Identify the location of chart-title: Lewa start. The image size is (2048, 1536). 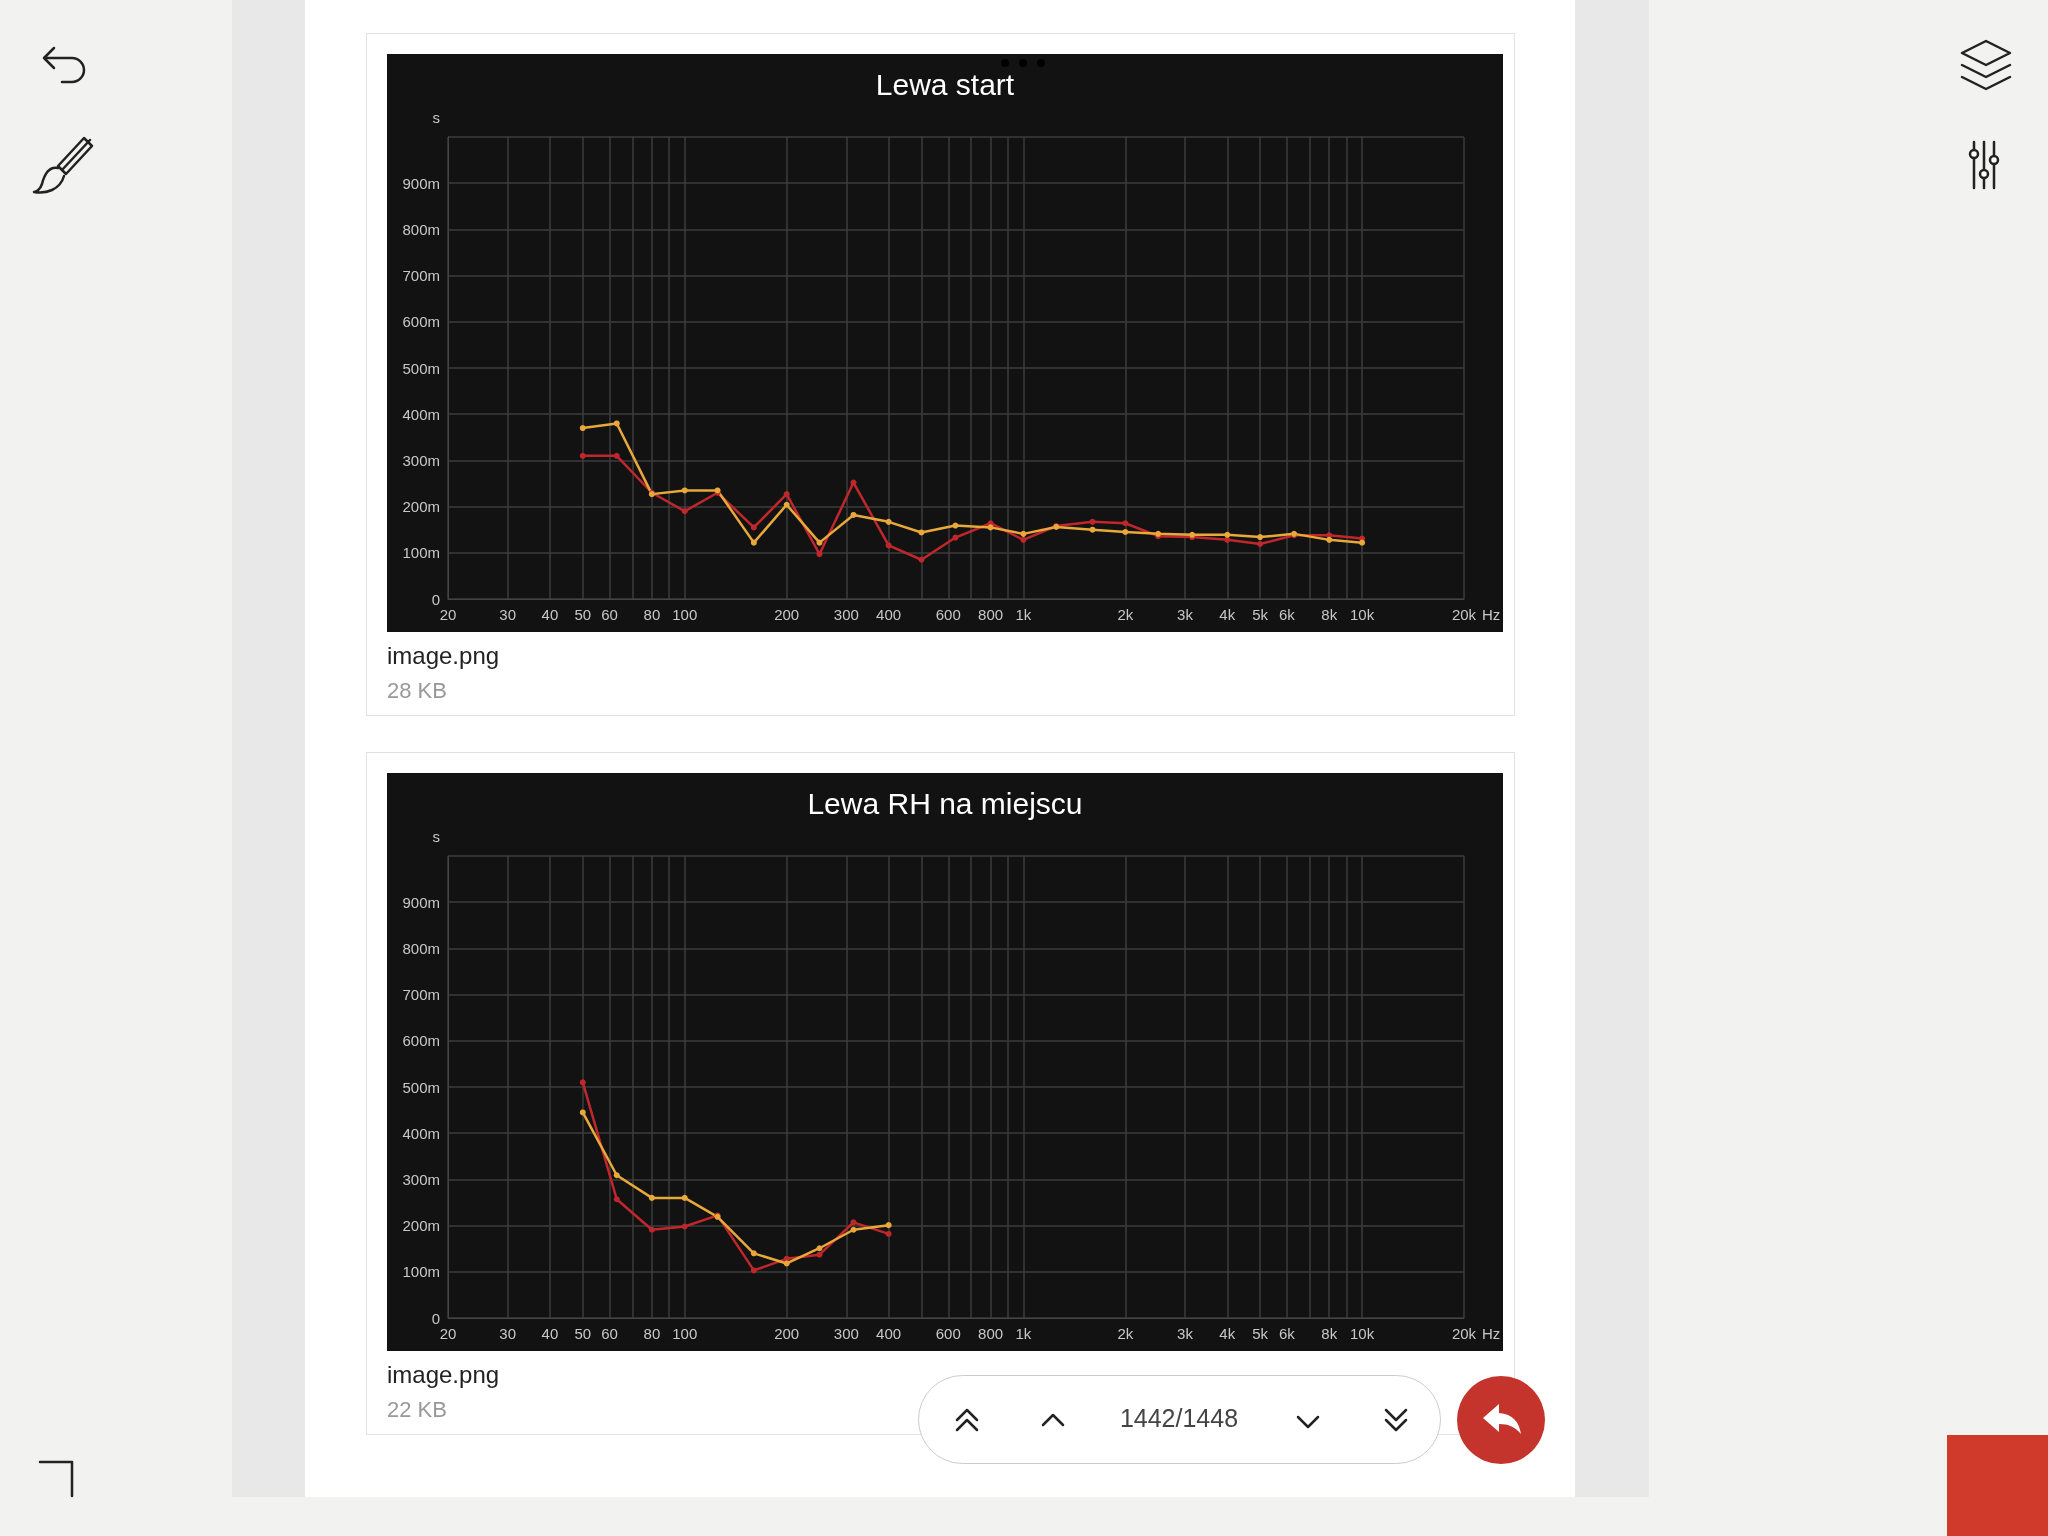
(945, 84).